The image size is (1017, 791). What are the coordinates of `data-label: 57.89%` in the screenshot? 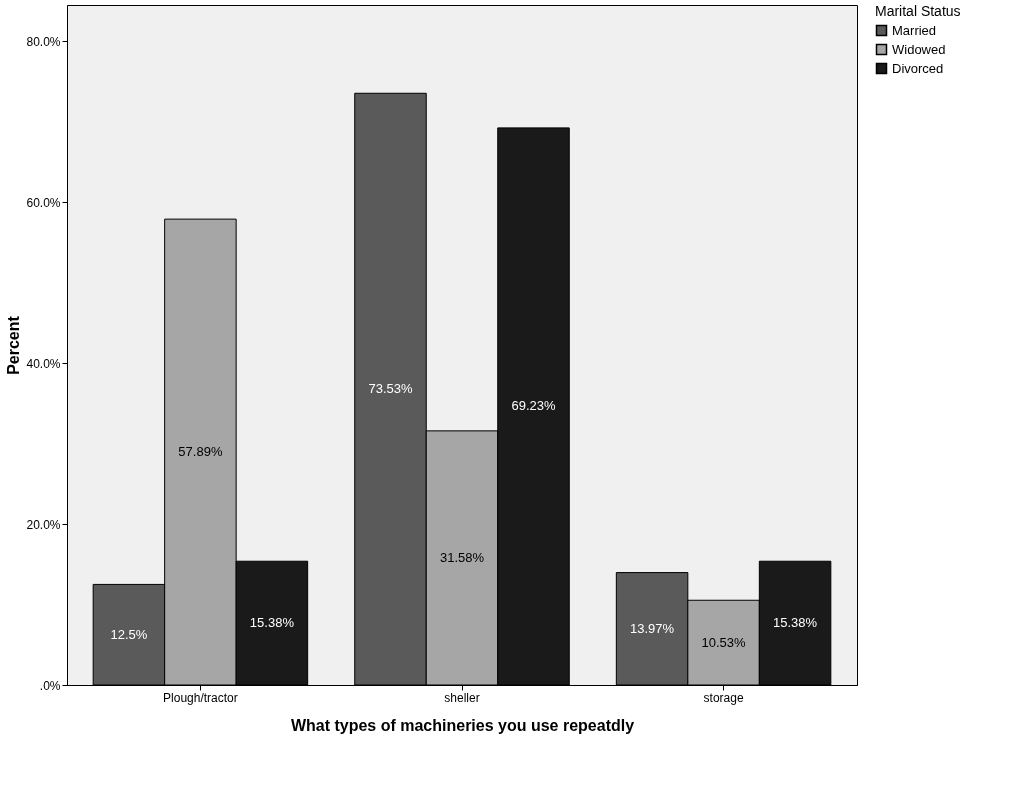 It's located at (200, 452).